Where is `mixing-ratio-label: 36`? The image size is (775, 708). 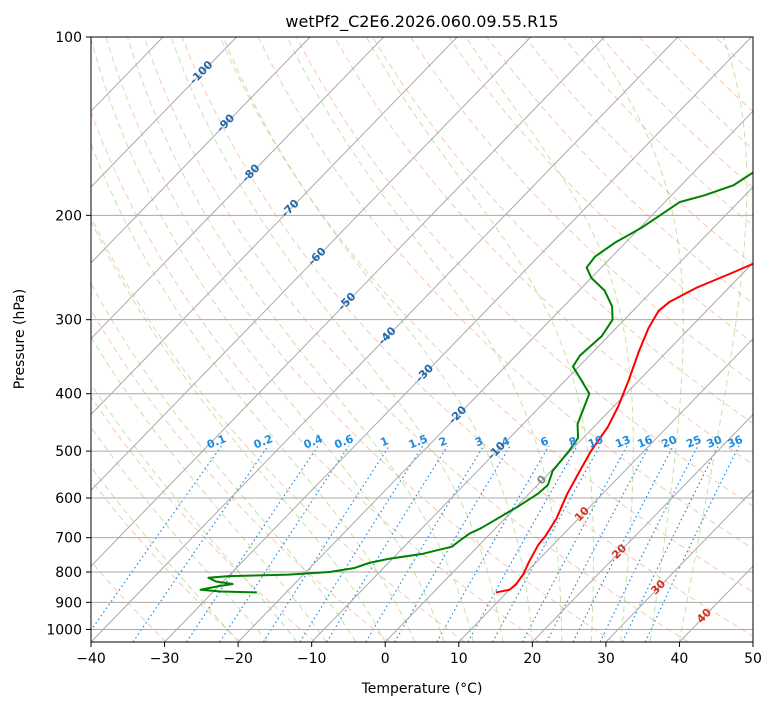
mixing-ratio-label: 36 is located at coordinates (735, 442).